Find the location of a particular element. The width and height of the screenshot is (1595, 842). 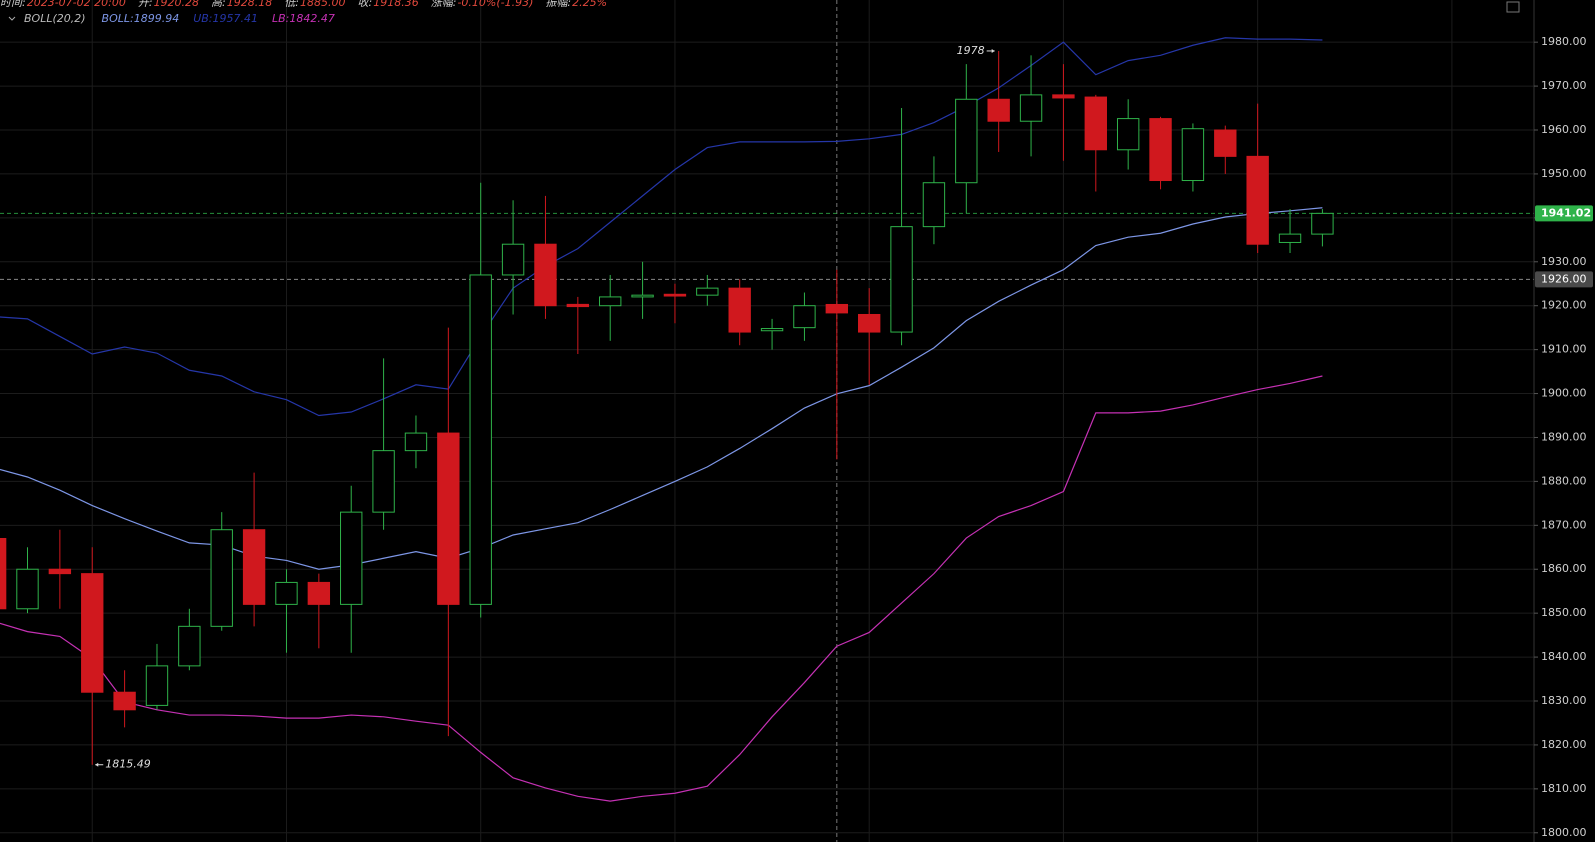

y-tick-label: 1860.00 is located at coordinates (1564, 568).